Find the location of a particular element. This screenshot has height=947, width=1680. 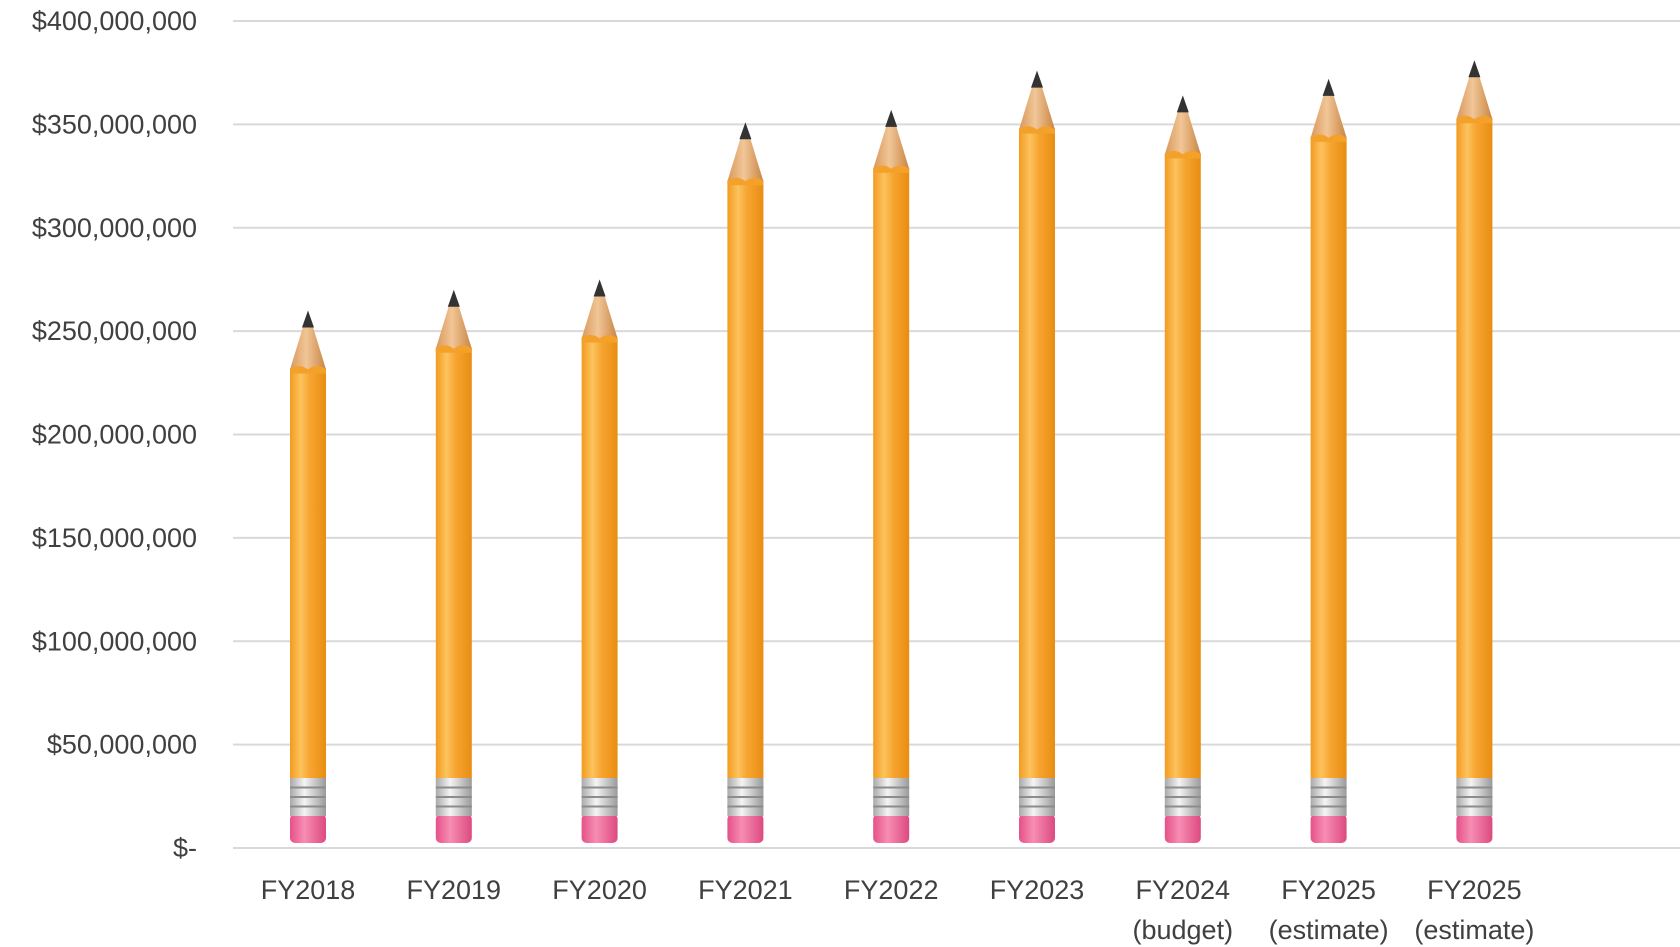

x-category-label-line: (budget) is located at coordinates (1183, 930).